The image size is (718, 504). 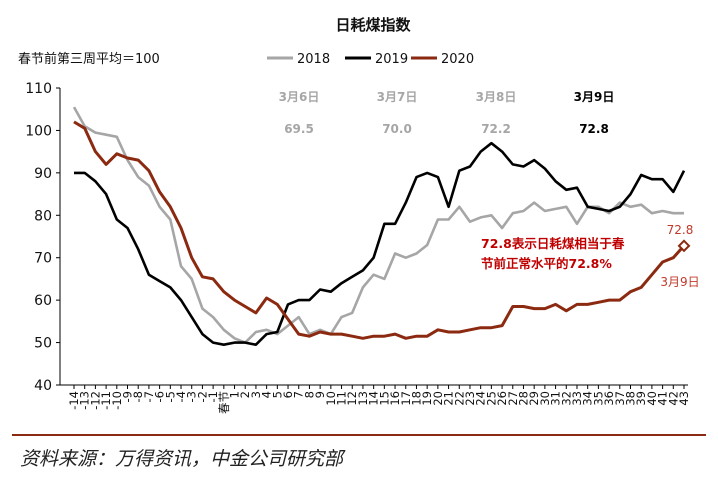 I want to click on x-tick-label: 26, so click(x=502, y=398).